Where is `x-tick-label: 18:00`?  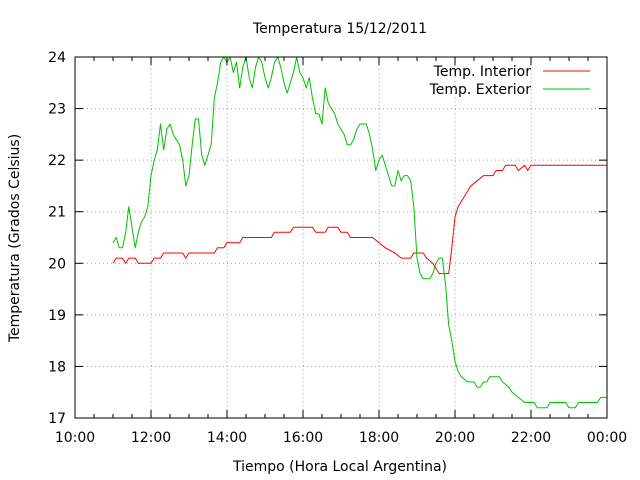
x-tick-label: 18:00 is located at coordinates (379, 438).